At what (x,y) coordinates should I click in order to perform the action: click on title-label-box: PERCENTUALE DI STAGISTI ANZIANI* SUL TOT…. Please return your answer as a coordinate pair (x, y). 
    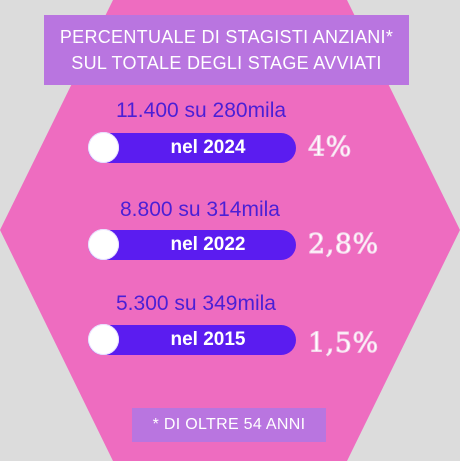
    Looking at the image, I should click on (226, 50).